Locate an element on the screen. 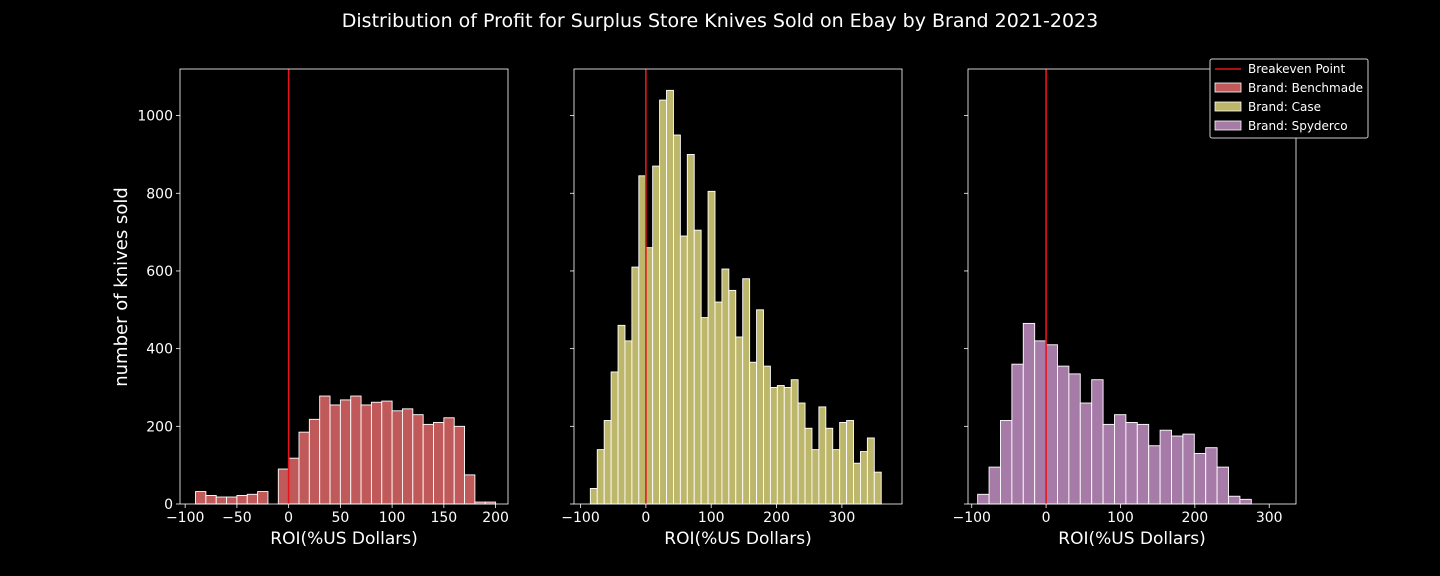 The height and width of the screenshot is (576, 1440). x-tick-label: 150 is located at coordinates (443, 518).